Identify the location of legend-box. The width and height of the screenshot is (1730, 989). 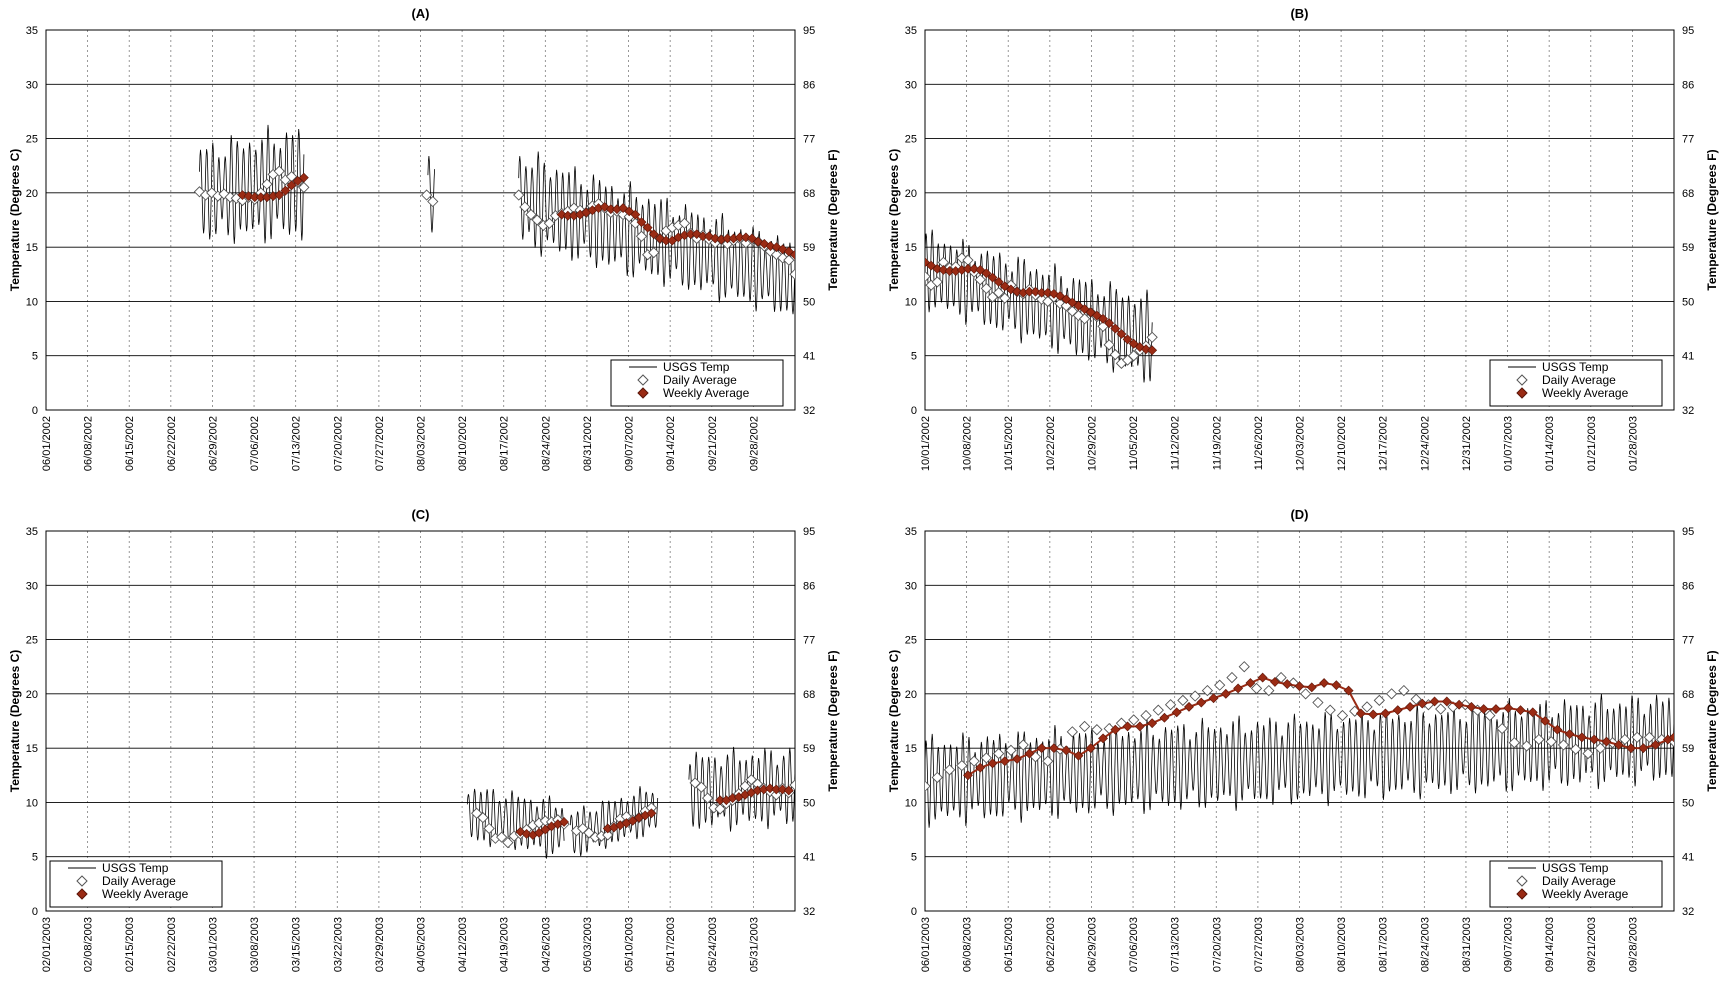
(697, 383).